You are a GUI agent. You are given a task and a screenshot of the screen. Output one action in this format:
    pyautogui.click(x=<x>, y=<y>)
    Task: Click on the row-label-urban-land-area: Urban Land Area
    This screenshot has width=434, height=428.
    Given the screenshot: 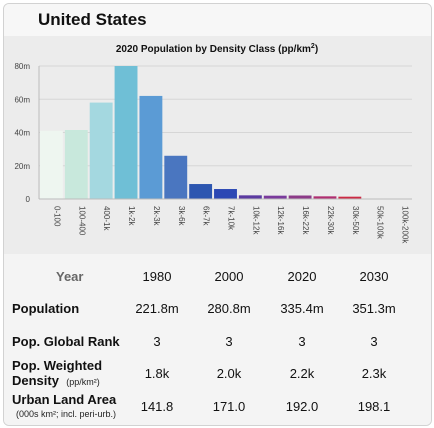 What is the action you would take?
    pyautogui.click(x=64, y=399)
    